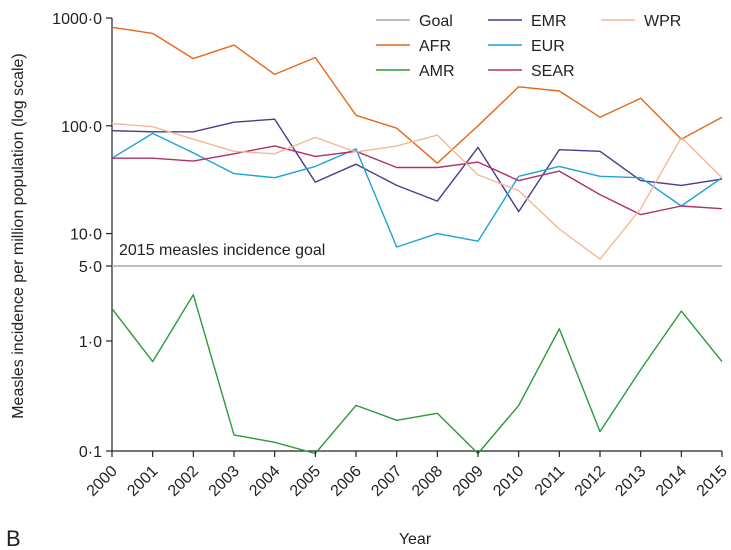 The image size is (731, 550). Describe the element at coordinates (90, 452) in the screenshot. I see `y-tick-label: 0·1` at that location.